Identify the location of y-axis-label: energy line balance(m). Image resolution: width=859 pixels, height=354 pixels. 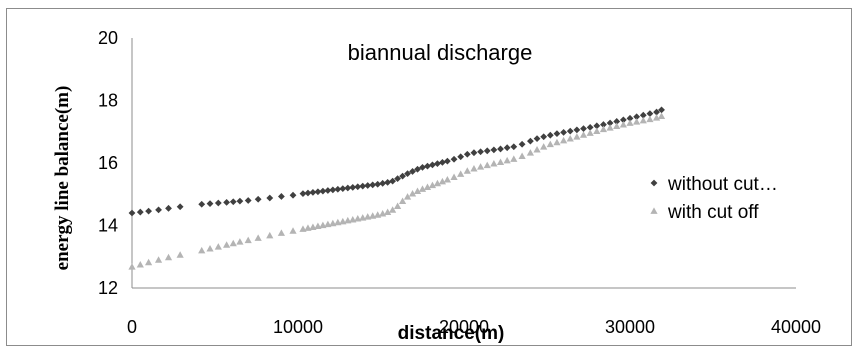
(62, 178).